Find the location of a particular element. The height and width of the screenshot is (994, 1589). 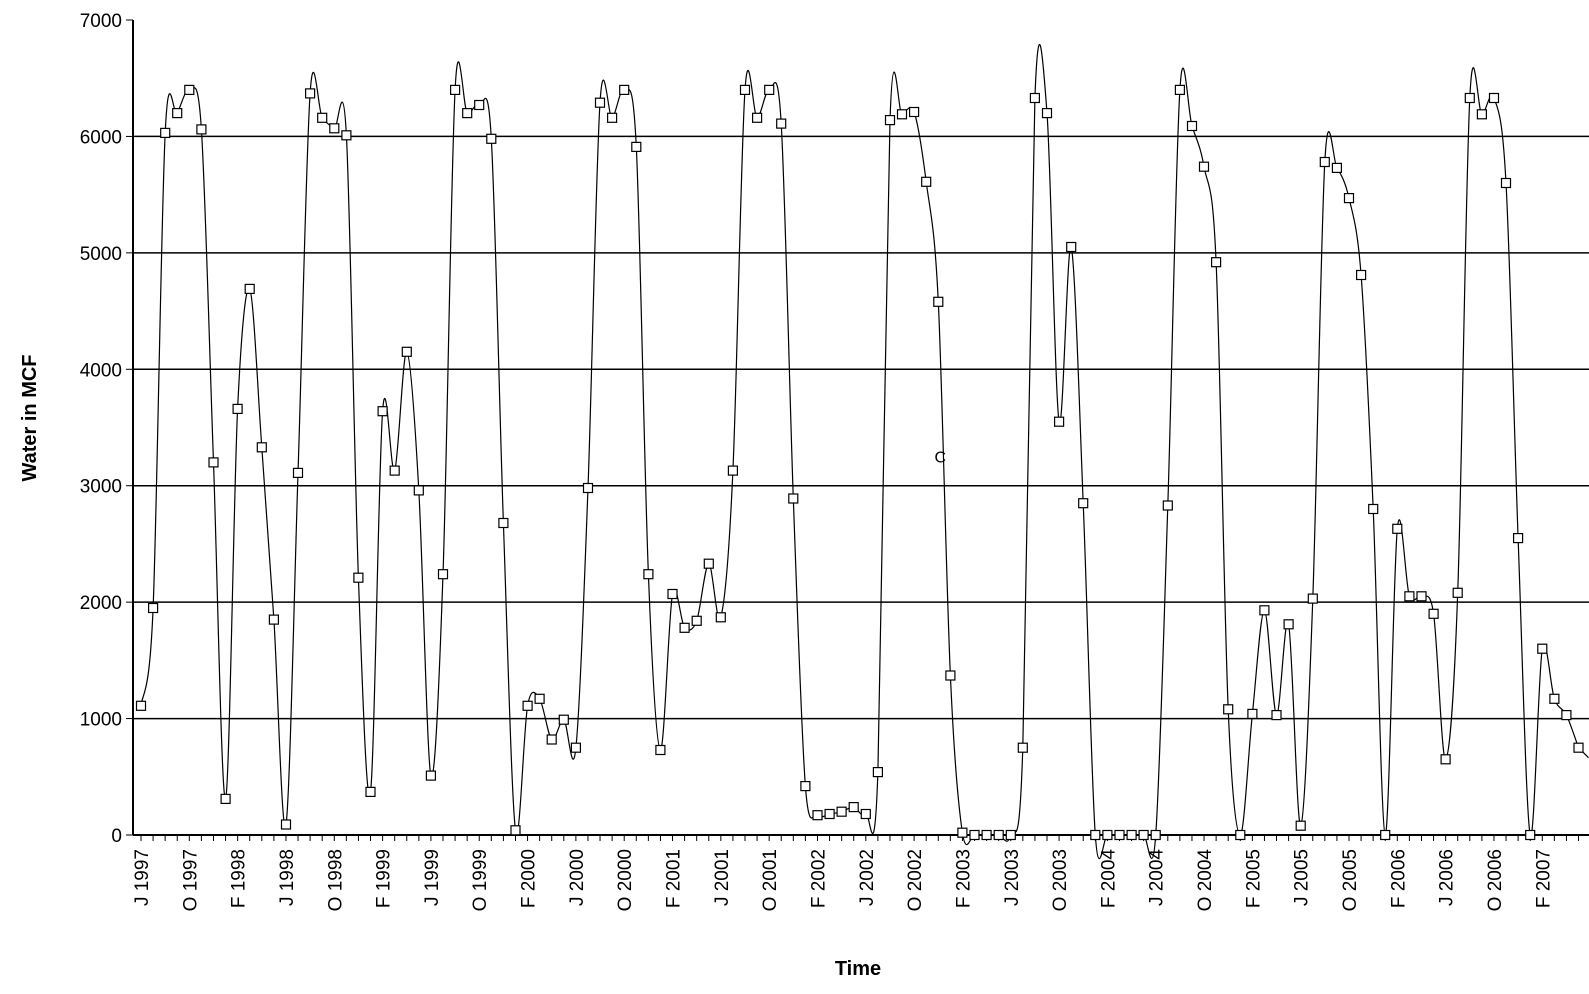

y-tick-label: 4000 is located at coordinates (101, 370).